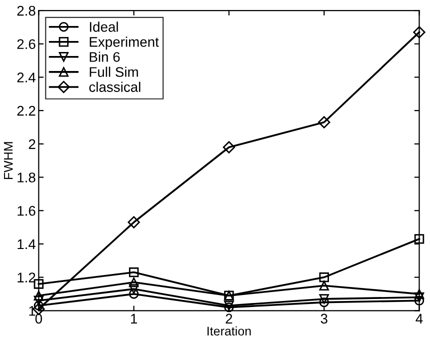 This screenshot has width=430, height=351. What do you see at coordinates (134, 319) in the screenshot?
I see `x-tick-label: 1` at bounding box center [134, 319].